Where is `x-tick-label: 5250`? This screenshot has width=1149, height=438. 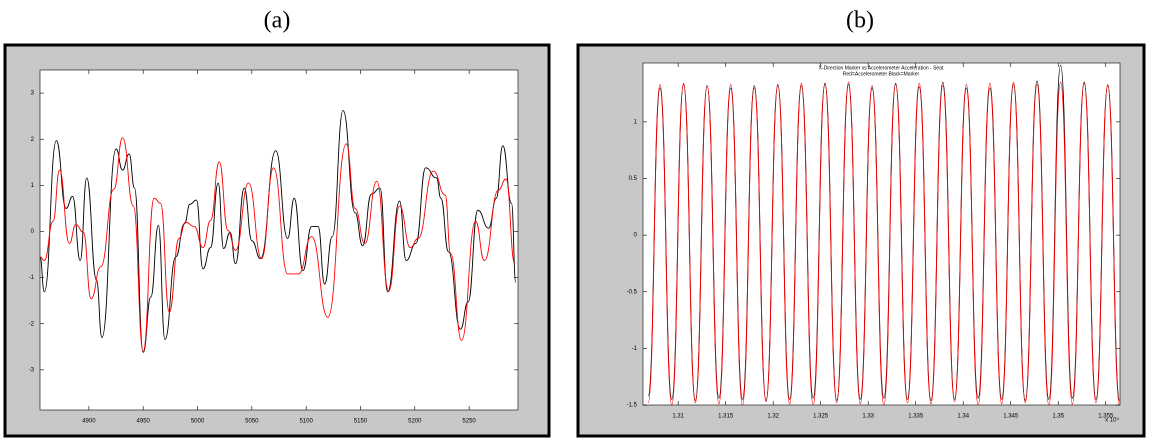
x-tick-label: 5250 is located at coordinates (469, 422).